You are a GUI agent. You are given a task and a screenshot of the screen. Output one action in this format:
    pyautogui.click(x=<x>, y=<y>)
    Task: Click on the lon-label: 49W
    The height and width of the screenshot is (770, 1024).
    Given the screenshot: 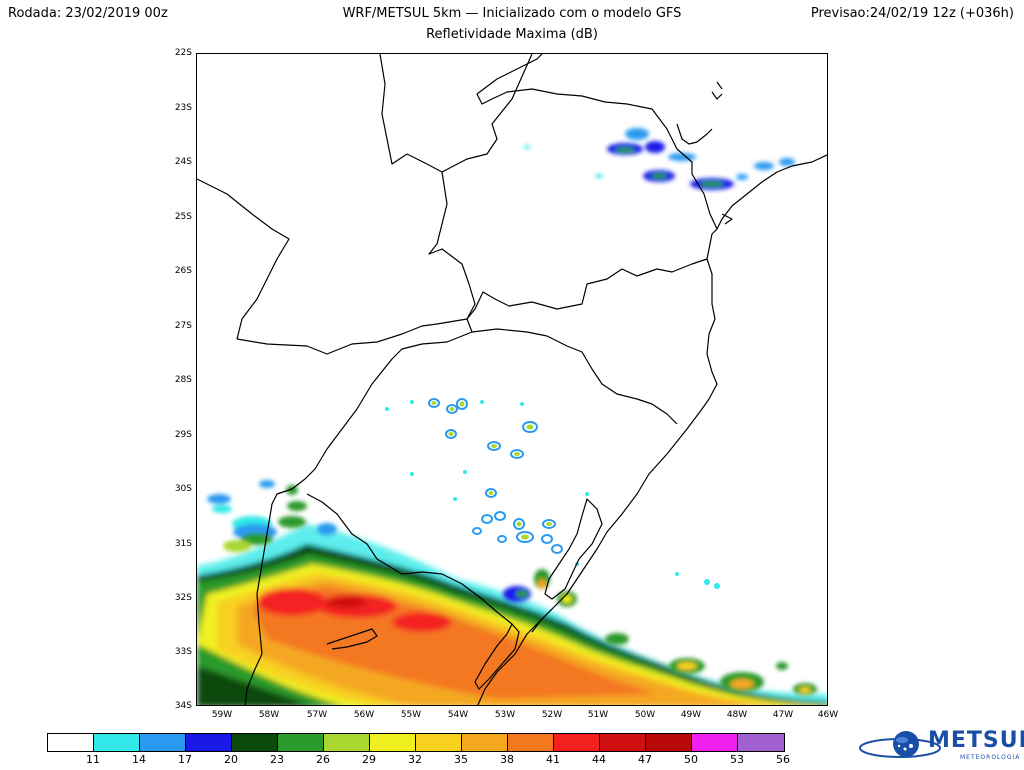 What is the action you would take?
    pyautogui.click(x=691, y=715)
    